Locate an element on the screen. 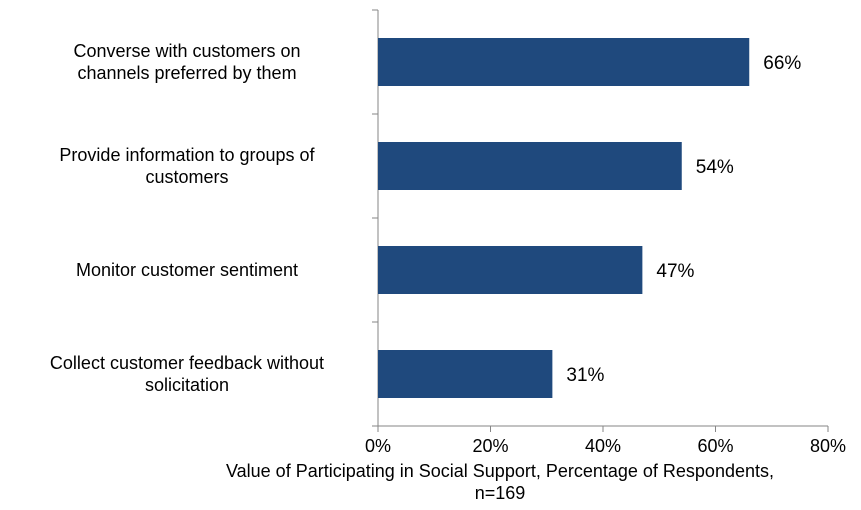  bar-value-label: 54% is located at coordinates (715, 167).